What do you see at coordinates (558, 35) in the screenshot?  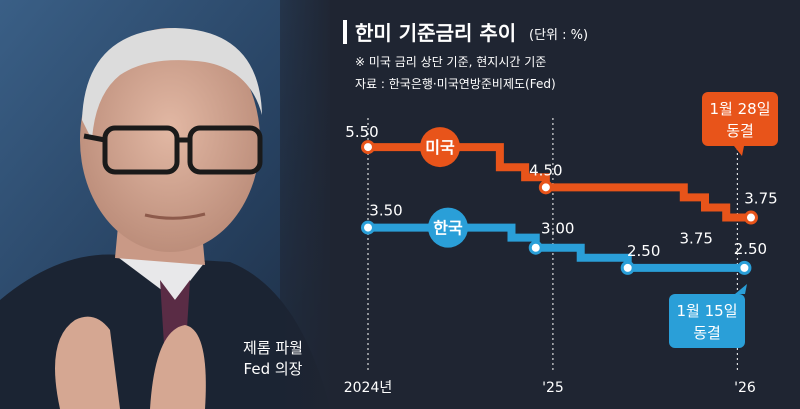 I see `chart-unit: (단위 : %)` at bounding box center [558, 35].